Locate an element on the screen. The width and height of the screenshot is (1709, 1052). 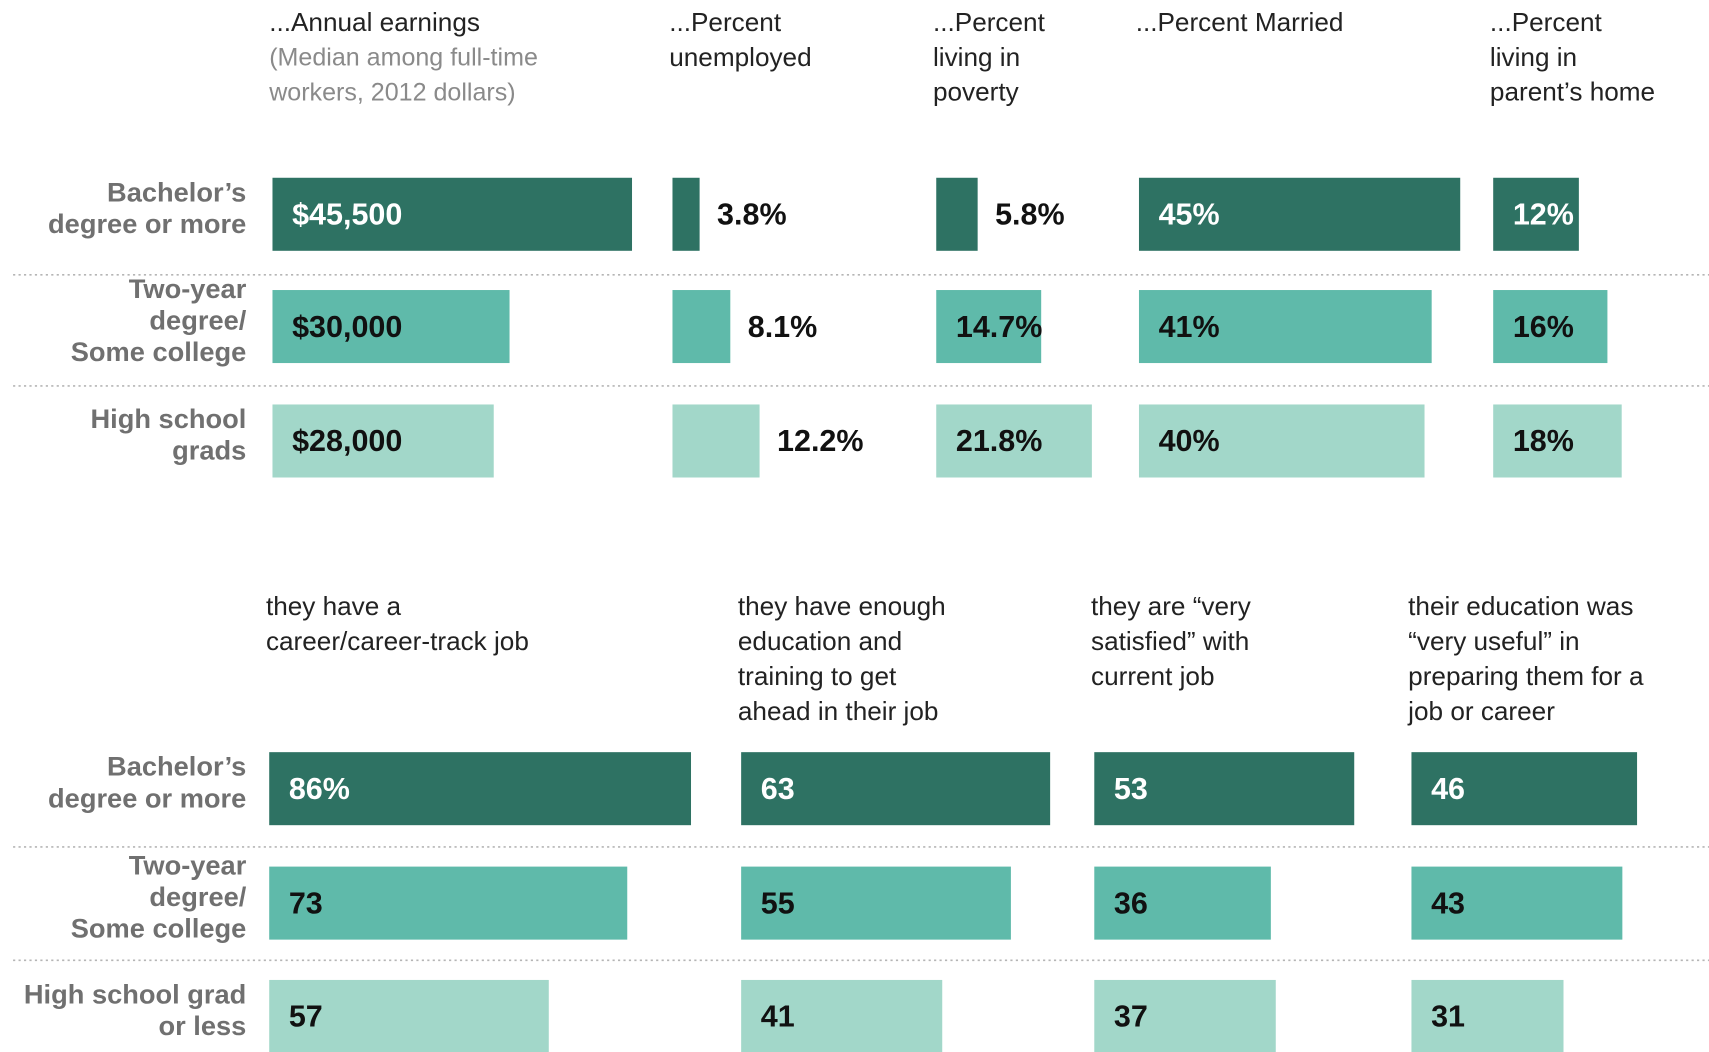
panel-header: satisfied” with is located at coordinates (1170, 641).